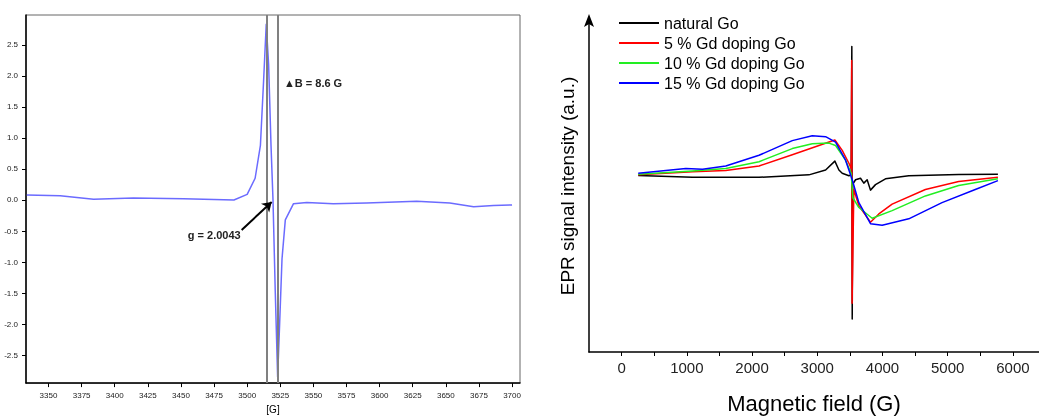 Image resolution: width=1039 pixels, height=419 pixels. I want to click on y-tick-label: -1.5, so click(11, 293).